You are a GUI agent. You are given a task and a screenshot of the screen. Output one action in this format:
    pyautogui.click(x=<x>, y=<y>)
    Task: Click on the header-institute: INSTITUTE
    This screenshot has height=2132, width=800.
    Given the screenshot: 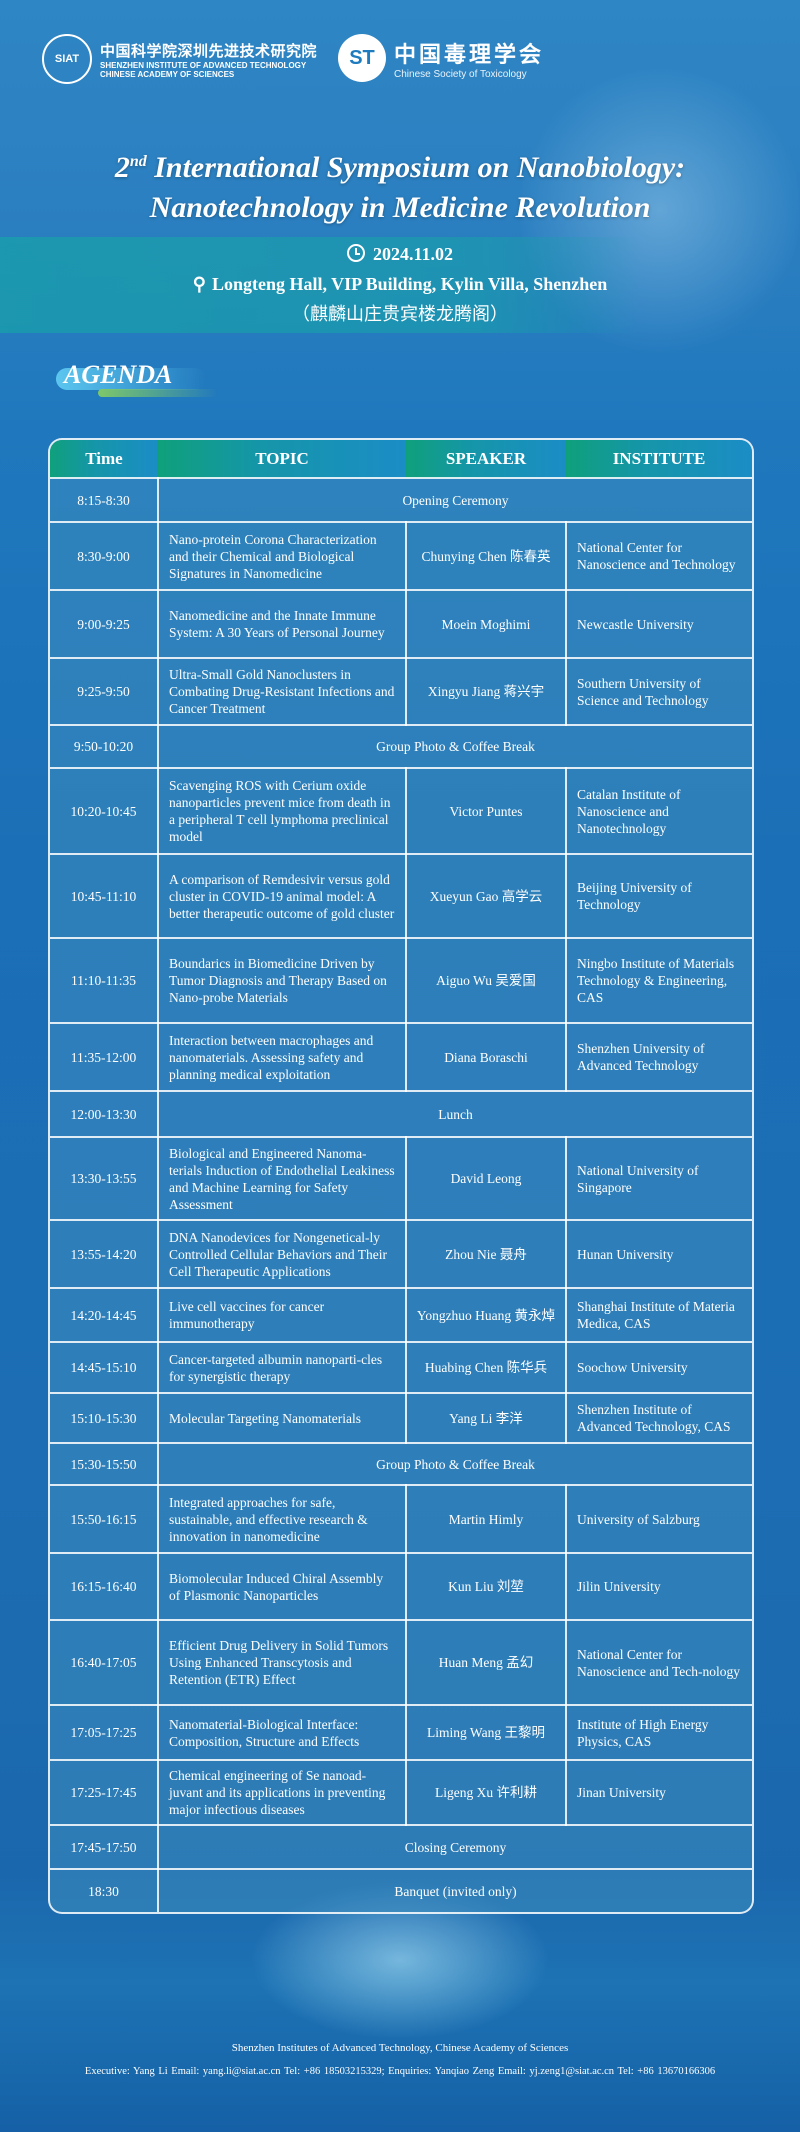 What is the action you would take?
    pyautogui.click(x=659, y=459)
    